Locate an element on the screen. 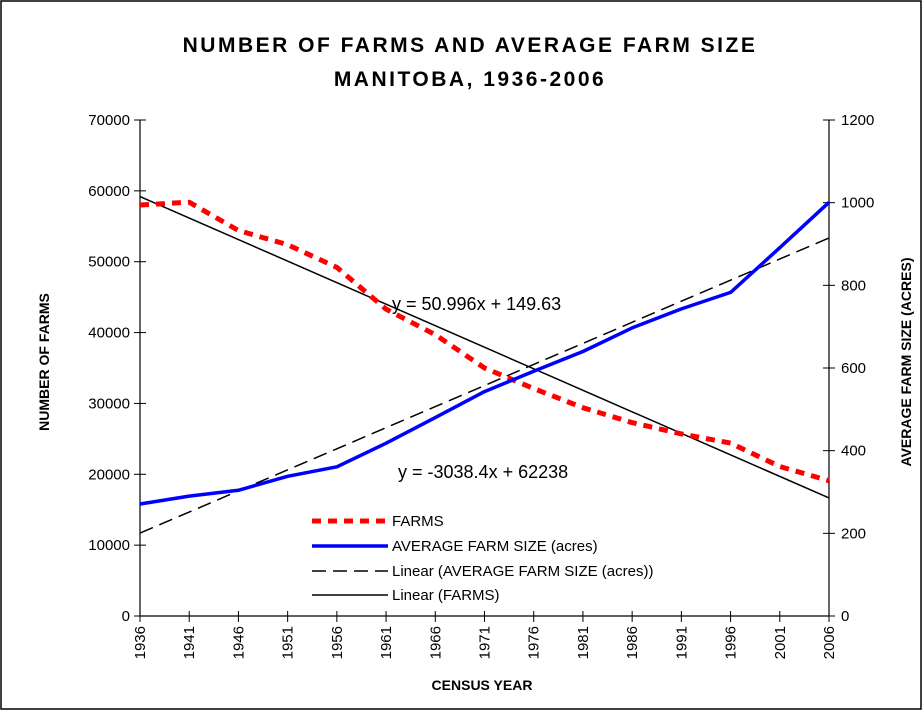 Image resolution: width=922 pixels, height=715 pixels. y-left-tick-label: 60000 is located at coordinates (109, 191).